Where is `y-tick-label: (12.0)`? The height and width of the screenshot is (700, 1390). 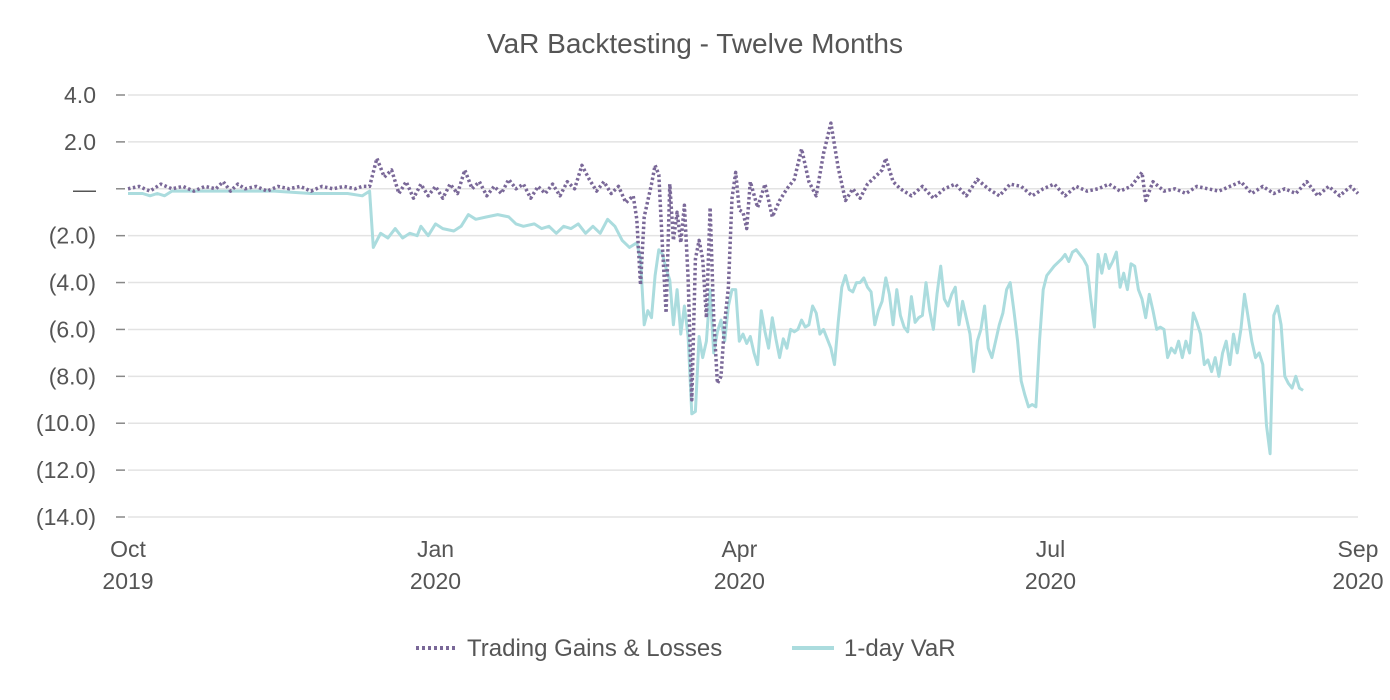 y-tick-label: (12.0) is located at coordinates (66, 470).